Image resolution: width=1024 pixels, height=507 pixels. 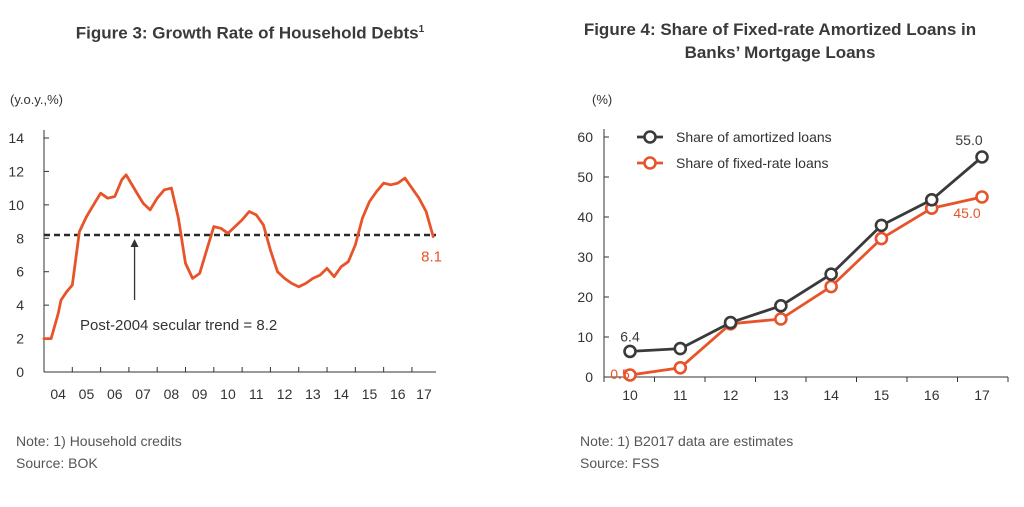 What do you see at coordinates (20, 372) in the screenshot?
I see `fig3-y-tick-label: 0` at bounding box center [20, 372].